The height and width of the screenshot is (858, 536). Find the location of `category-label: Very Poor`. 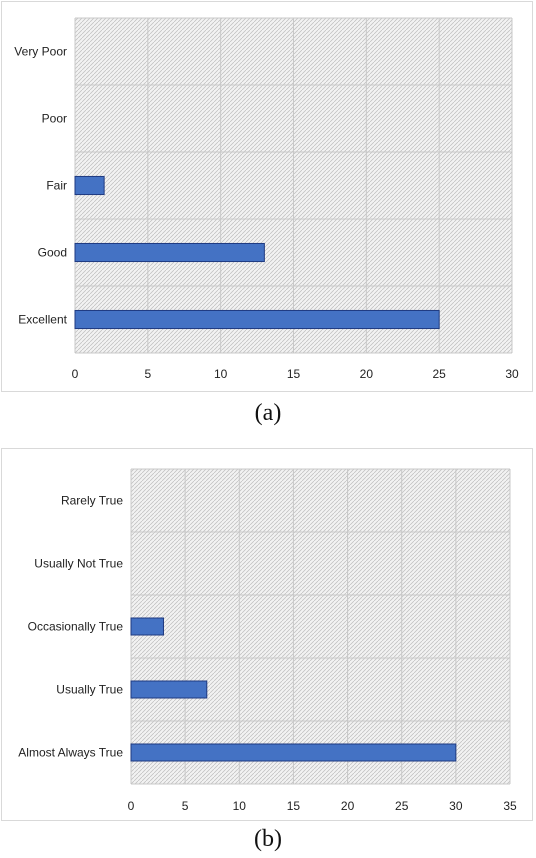

category-label: Very Poor is located at coordinates (40, 52).